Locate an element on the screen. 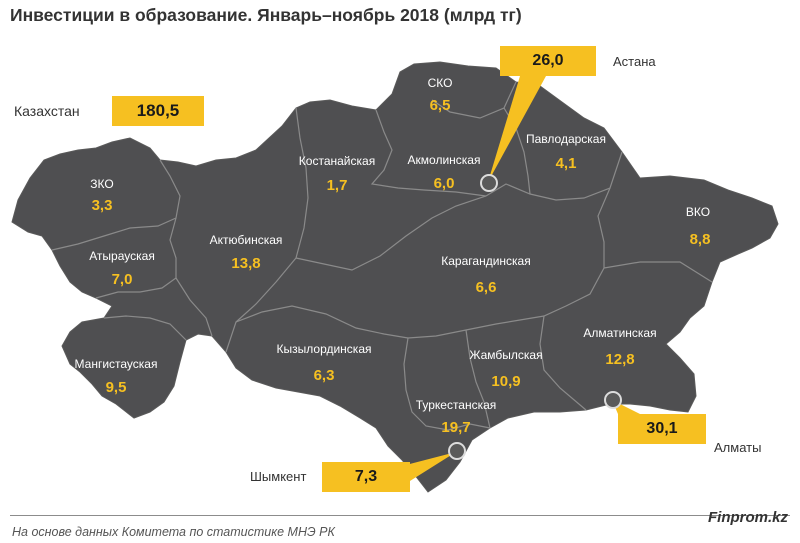  region-name-kostanay: Костанайская is located at coordinates (337, 161).